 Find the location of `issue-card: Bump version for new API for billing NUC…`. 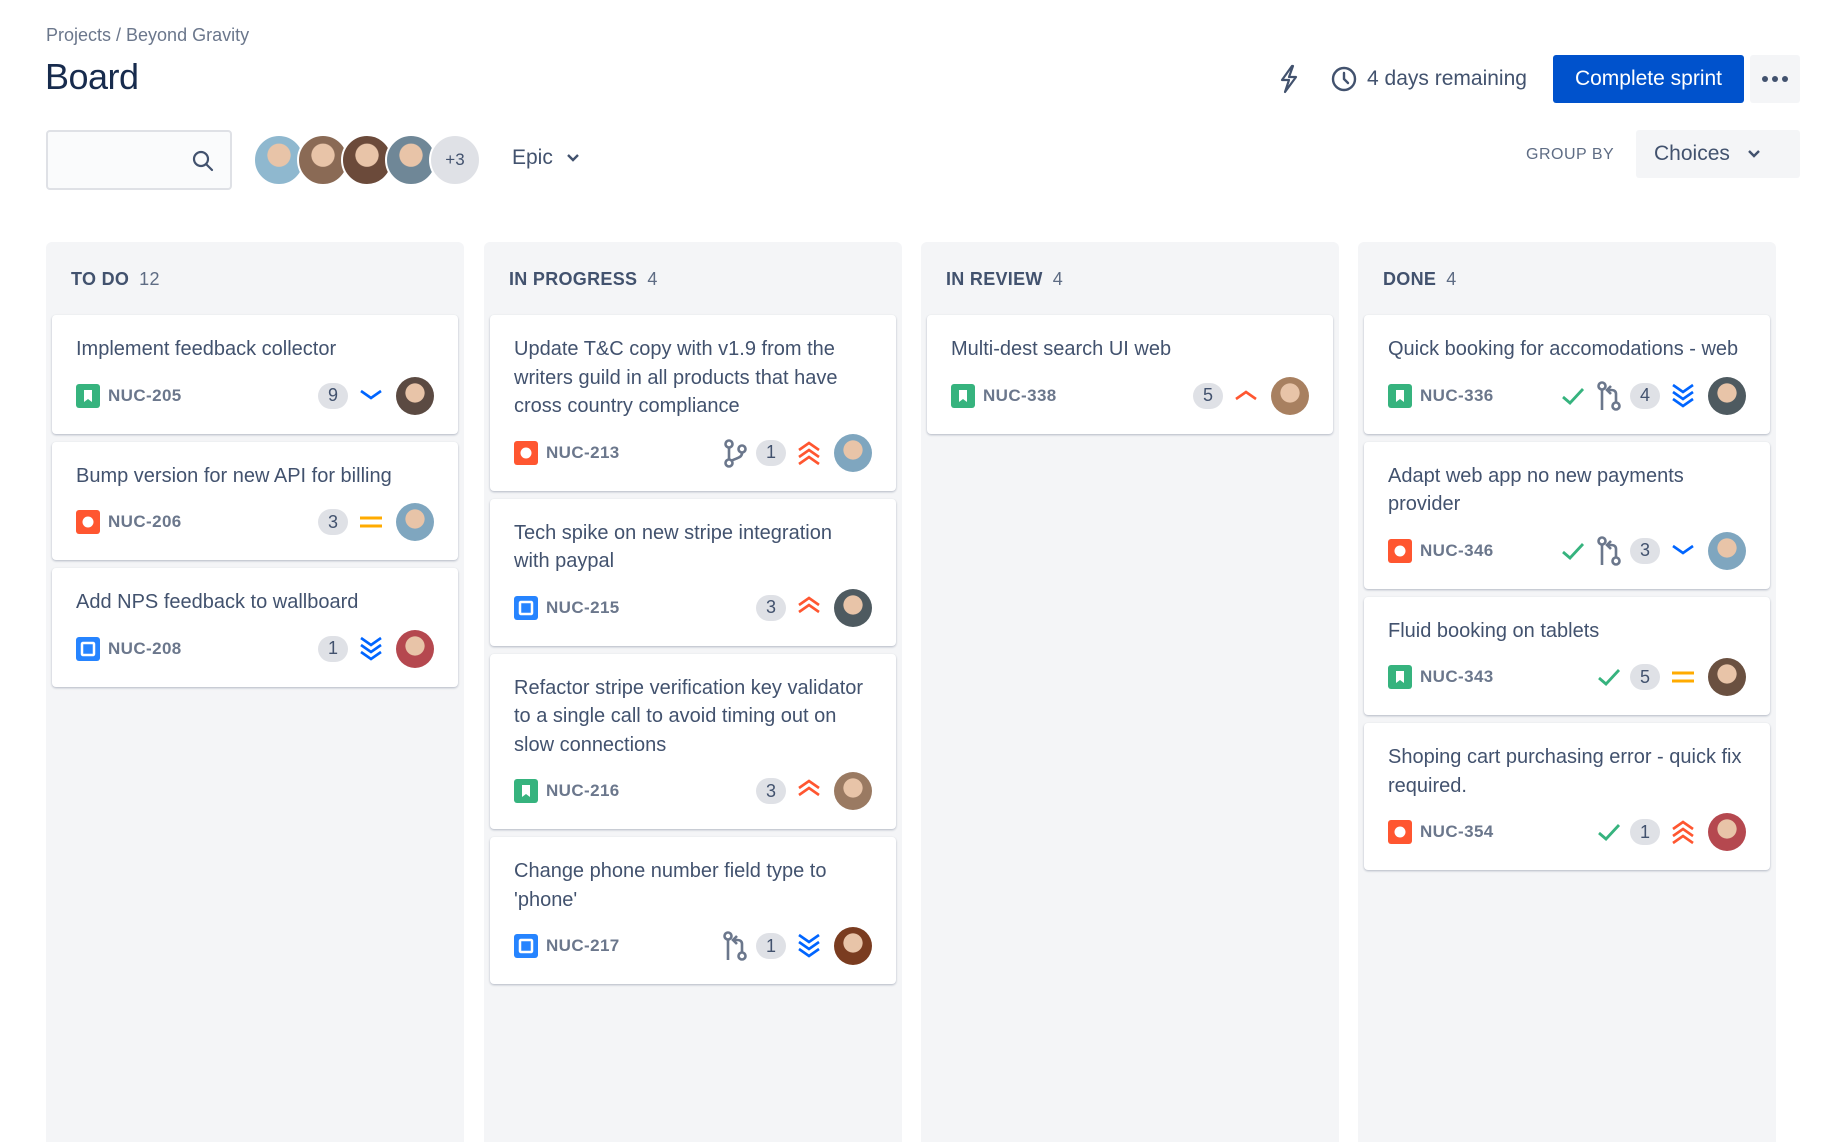

issue-card: Bump version for new API for billing NUC… is located at coordinates (255, 500).